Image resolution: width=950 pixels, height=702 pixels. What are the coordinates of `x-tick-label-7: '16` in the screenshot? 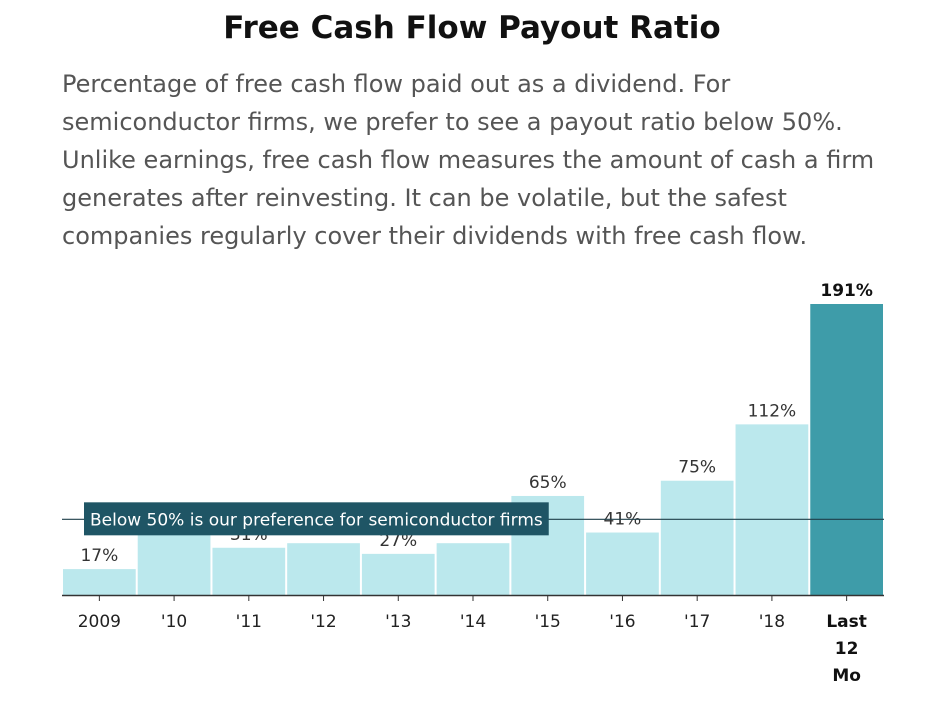 It's located at (622, 622).